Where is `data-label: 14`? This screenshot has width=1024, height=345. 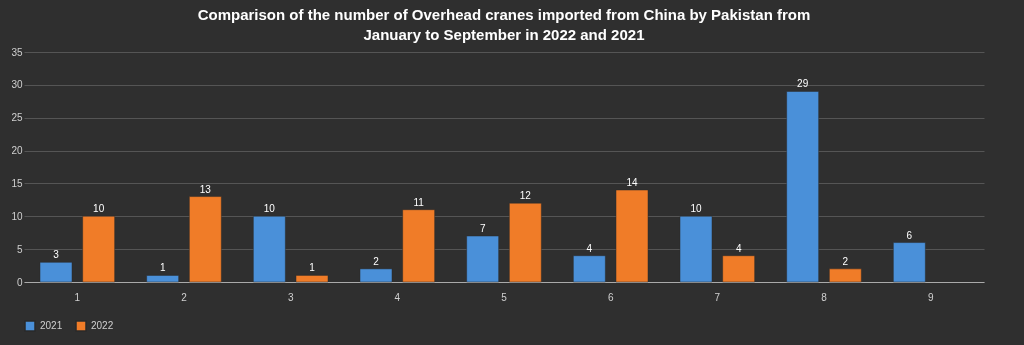 data-label: 14 is located at coordinates (632, 182).